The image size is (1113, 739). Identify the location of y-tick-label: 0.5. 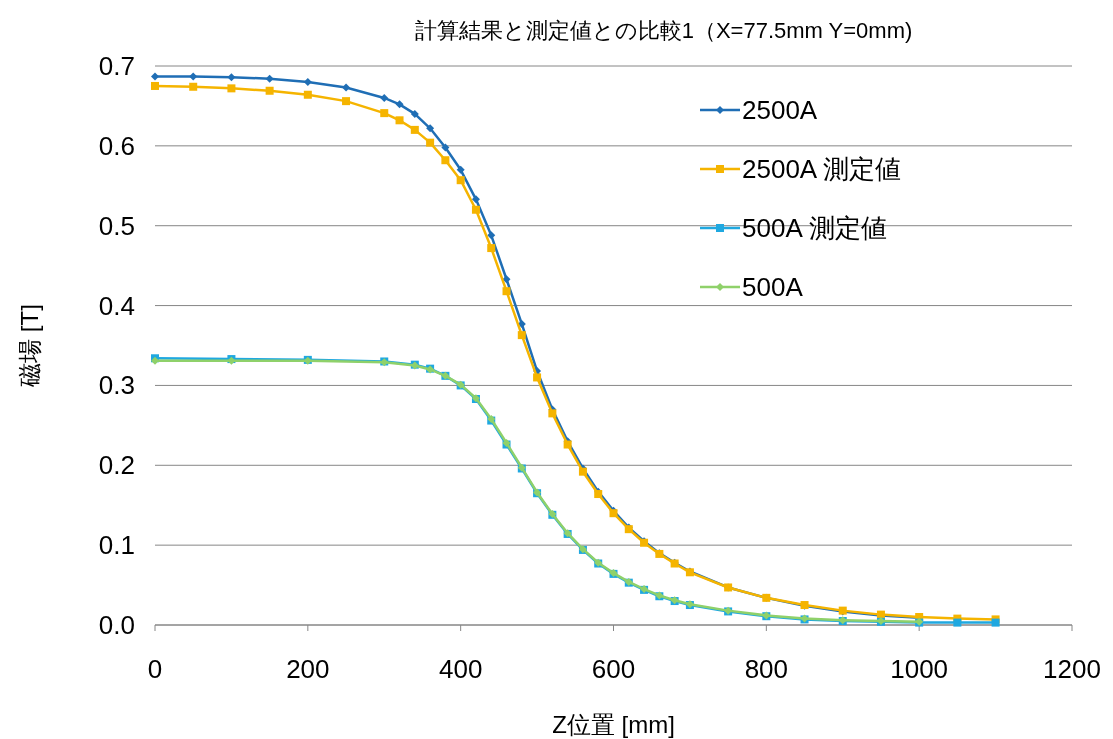
(116, 225).